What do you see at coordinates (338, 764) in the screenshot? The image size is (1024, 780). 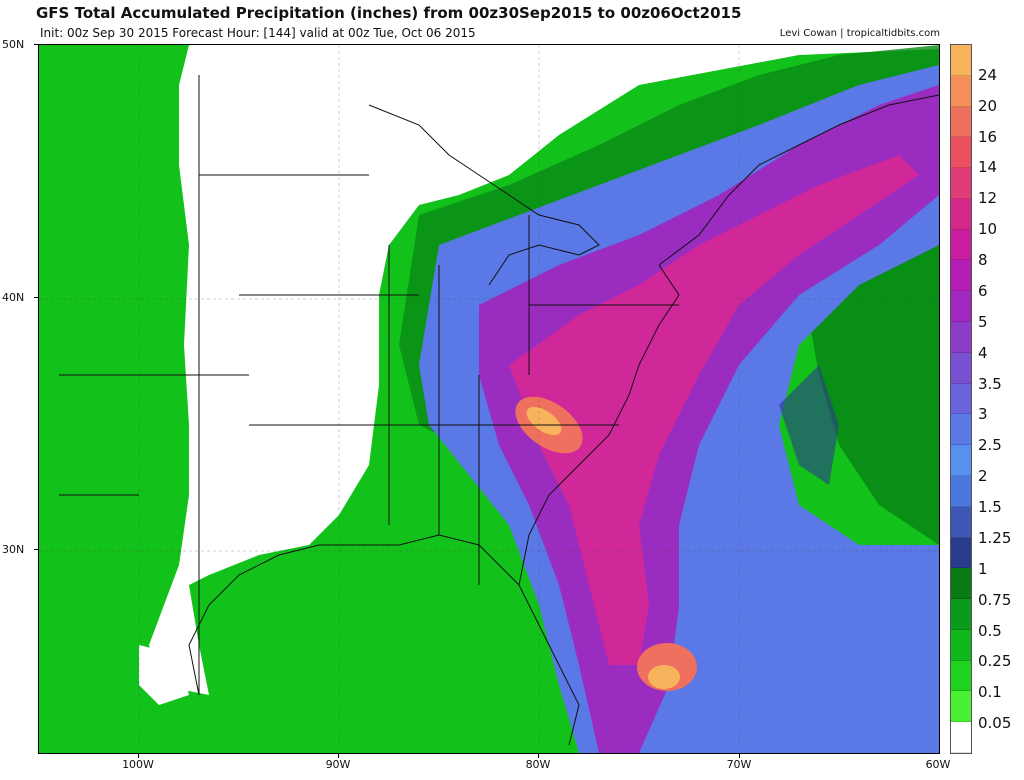 I see `lon-label-90w: 90W` at bounding box center [338, 764].